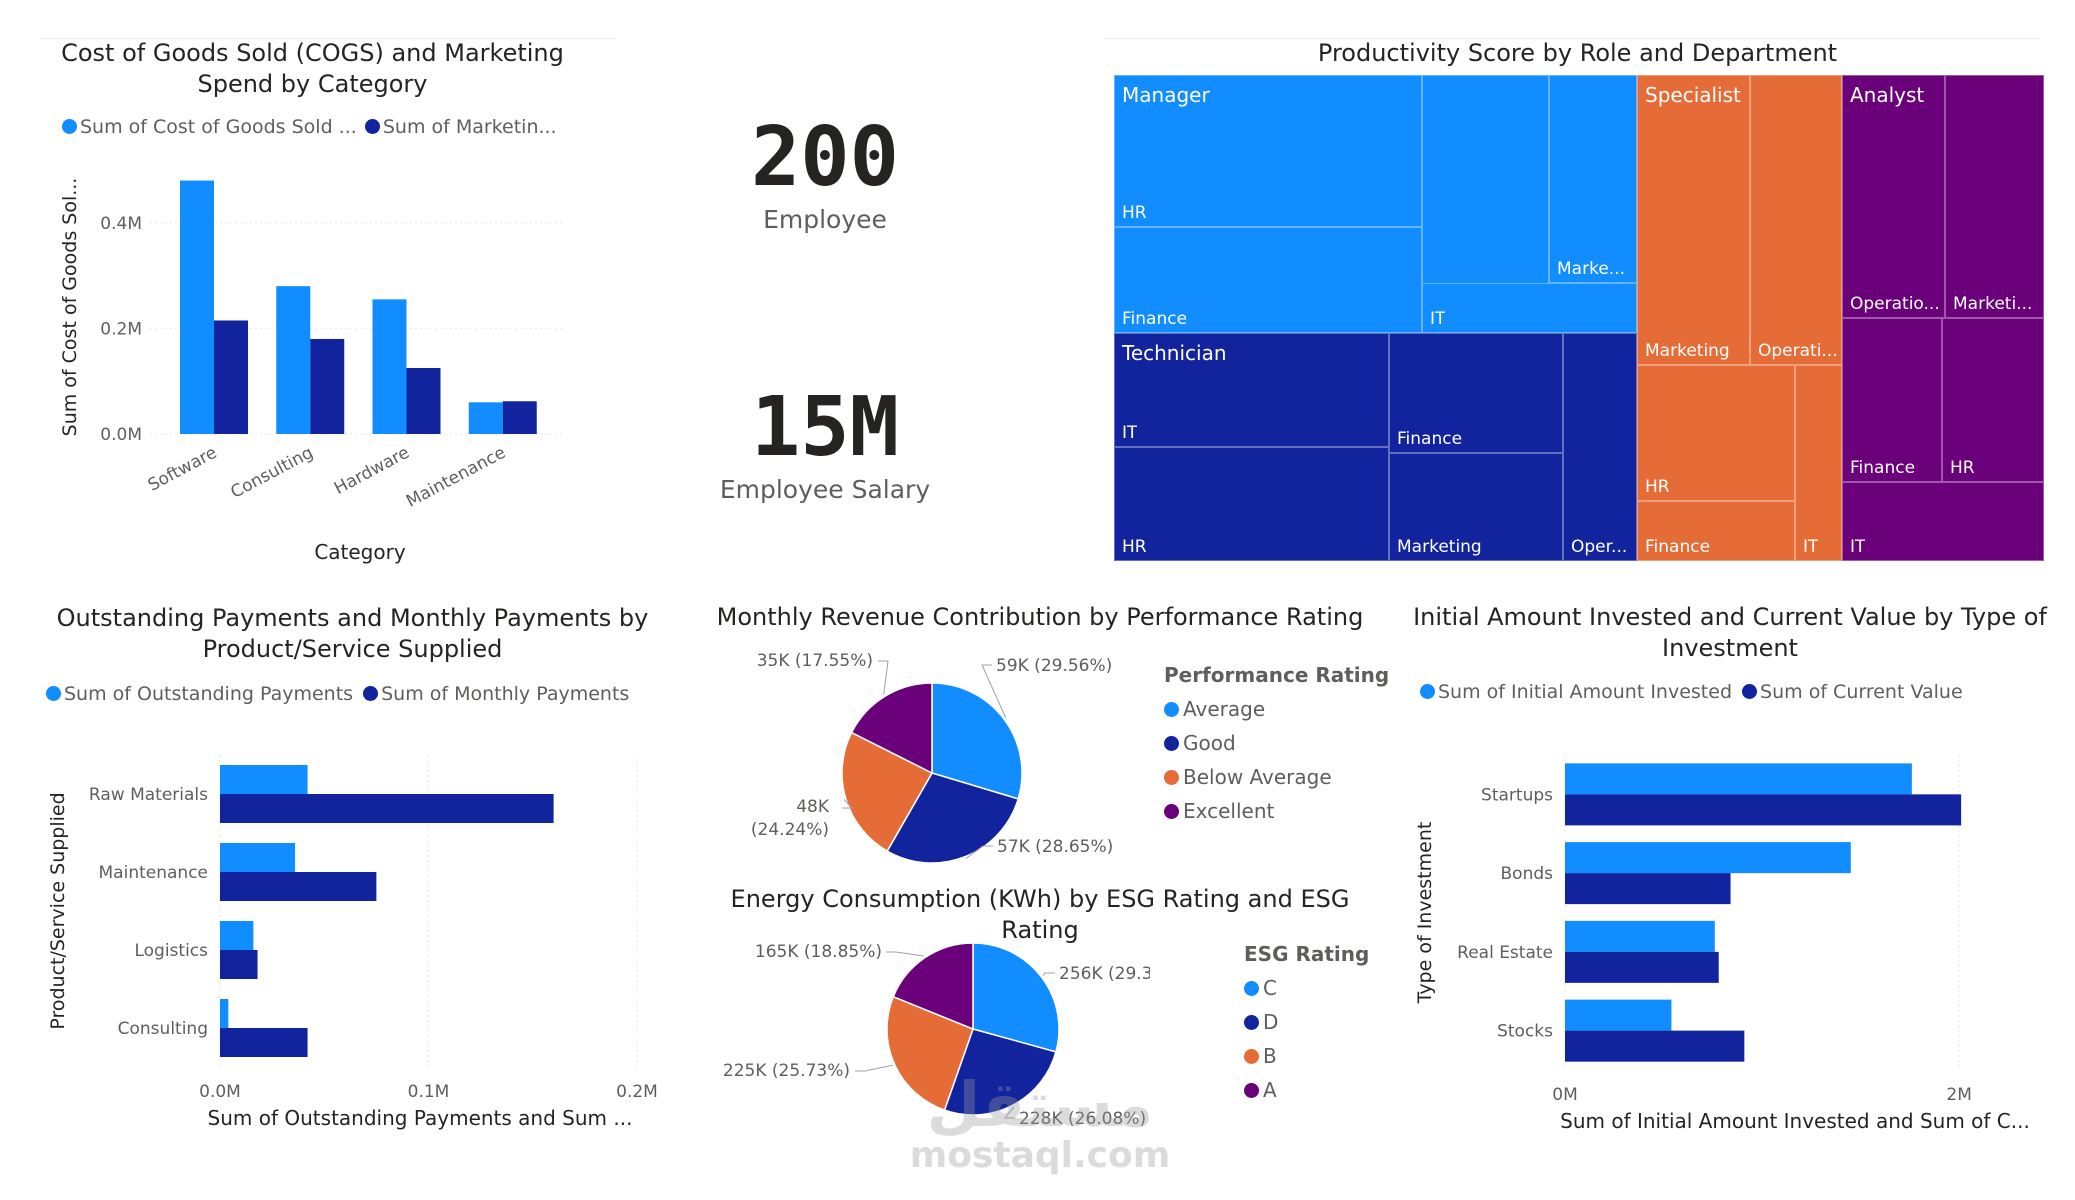  I want to click on treemap-department-label: IT, so click(1130, 433).